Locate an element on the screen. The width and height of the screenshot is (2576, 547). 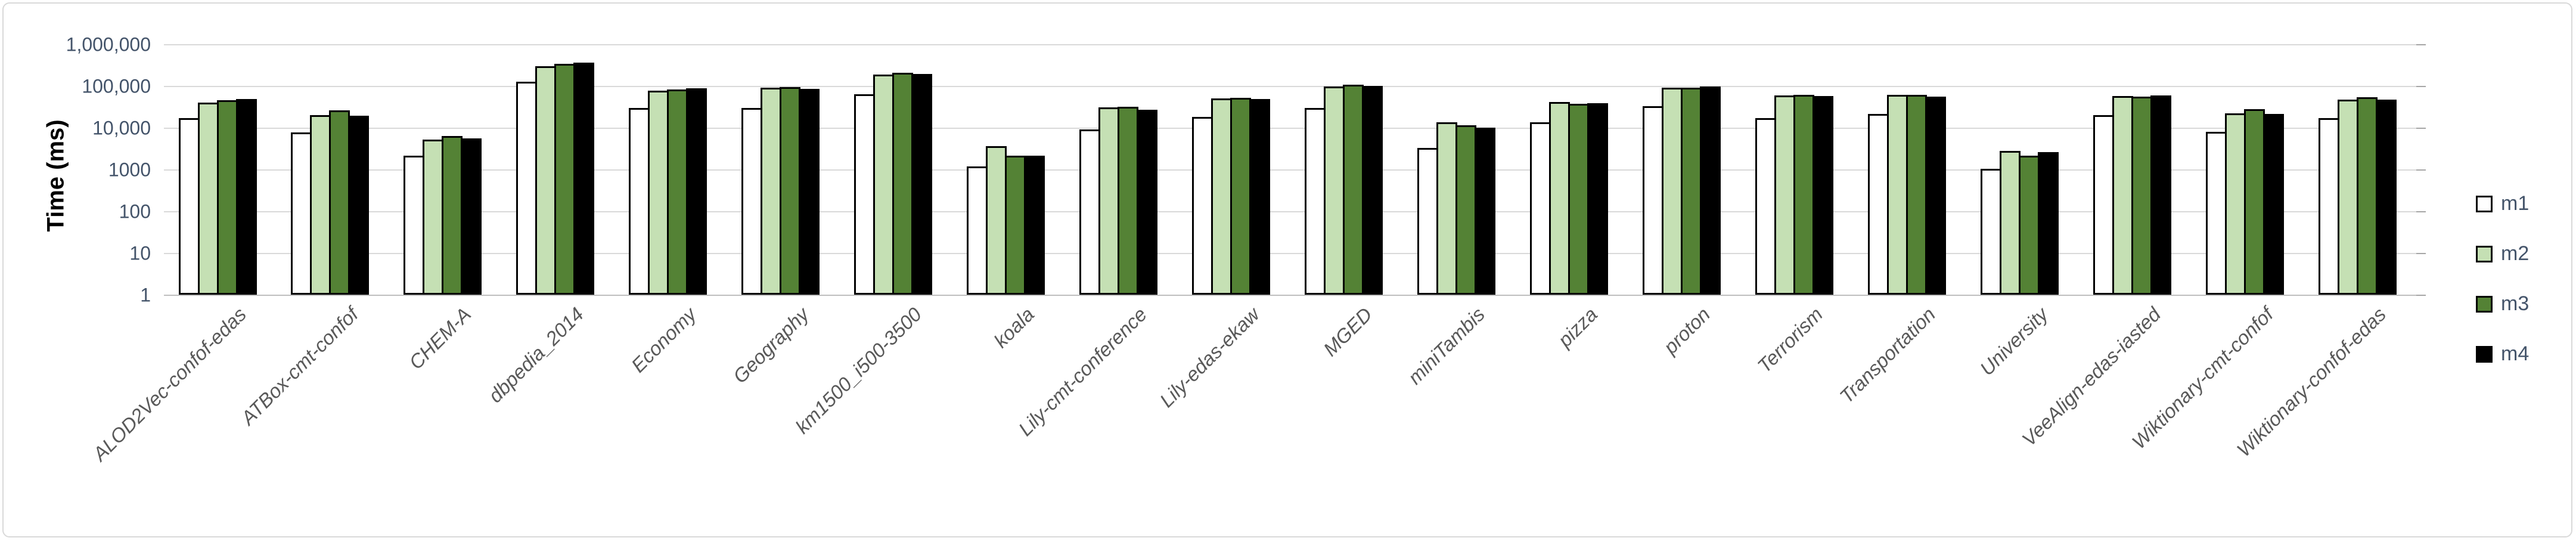
category-label: Geography is located at coordinates (771, 345).